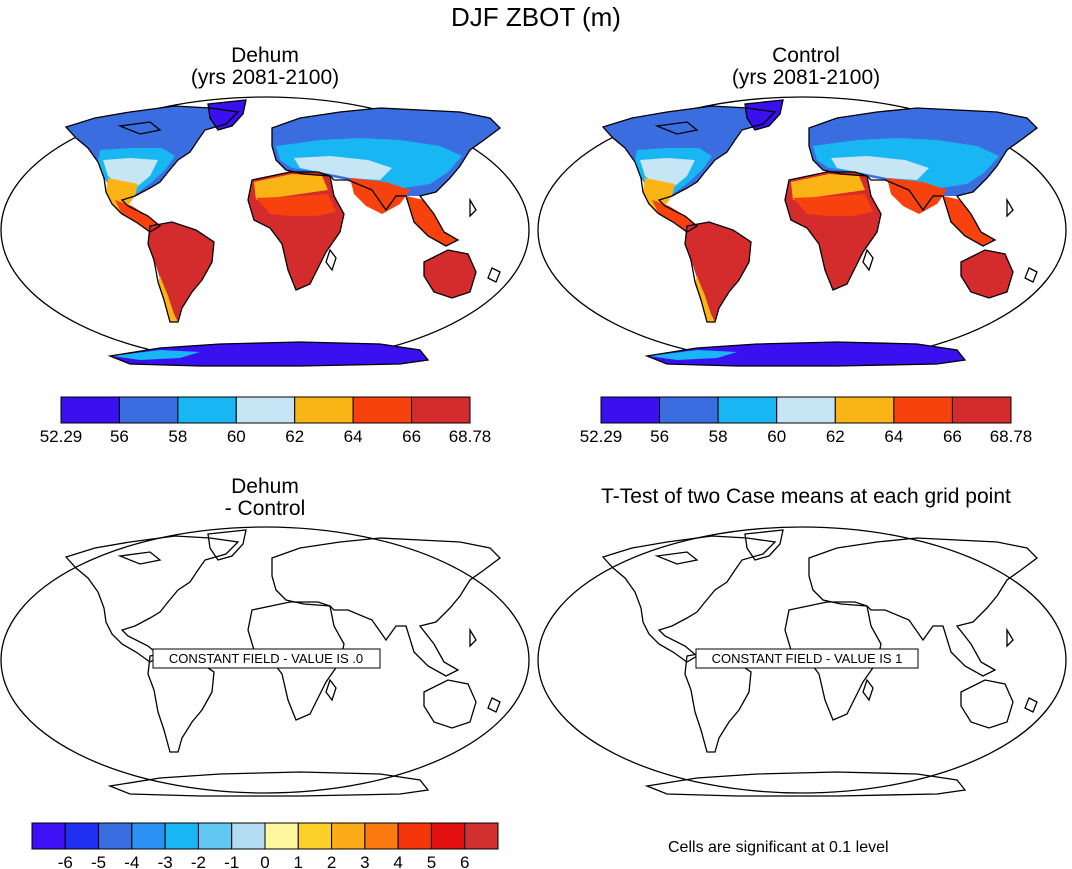 The width and height of the screenshot is (1072, 869). I want to click on panel3-constant-field-box: CONSTANT FIELD - VALUE IS .0, so click(266, 658).